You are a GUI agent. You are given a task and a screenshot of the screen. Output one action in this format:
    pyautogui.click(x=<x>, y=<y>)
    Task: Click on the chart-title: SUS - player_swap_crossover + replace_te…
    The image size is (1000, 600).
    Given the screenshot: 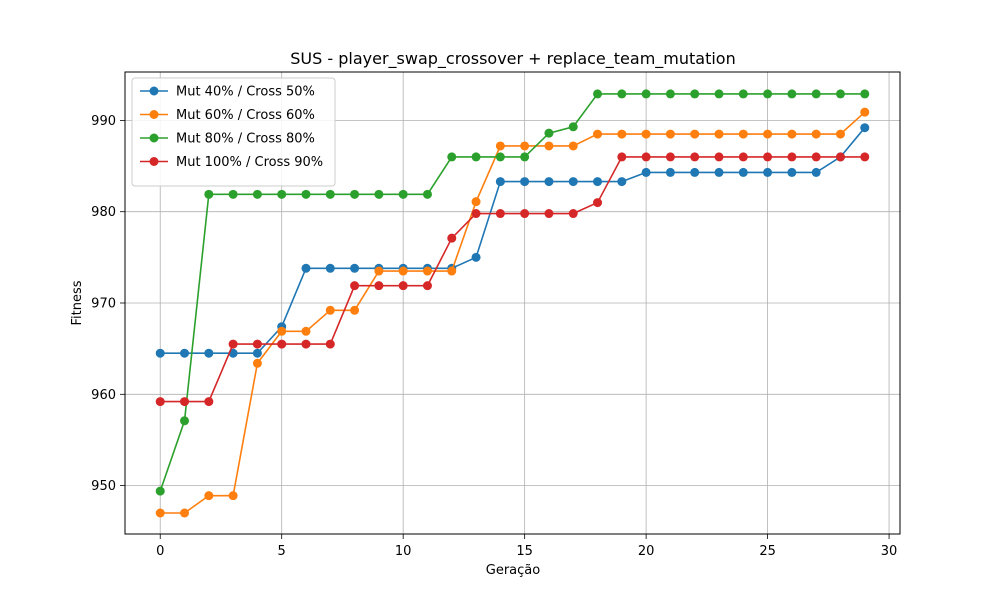 What is the action you would take?
    pyautogui.click(x=512, y=59)
    